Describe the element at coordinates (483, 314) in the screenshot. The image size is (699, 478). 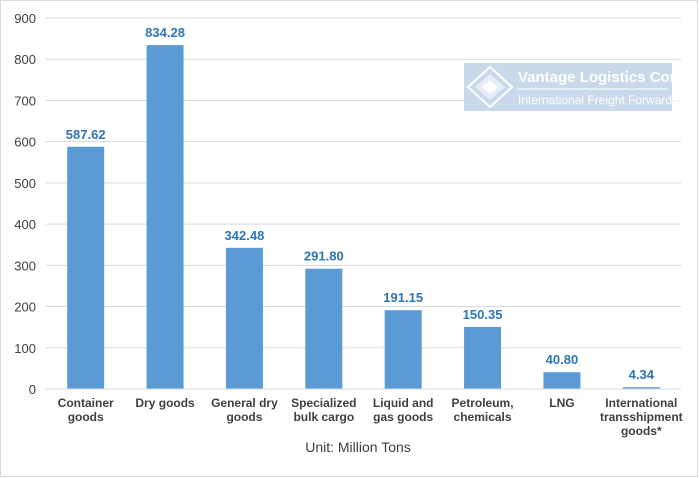
I see `data-label: 150.35` at that location.